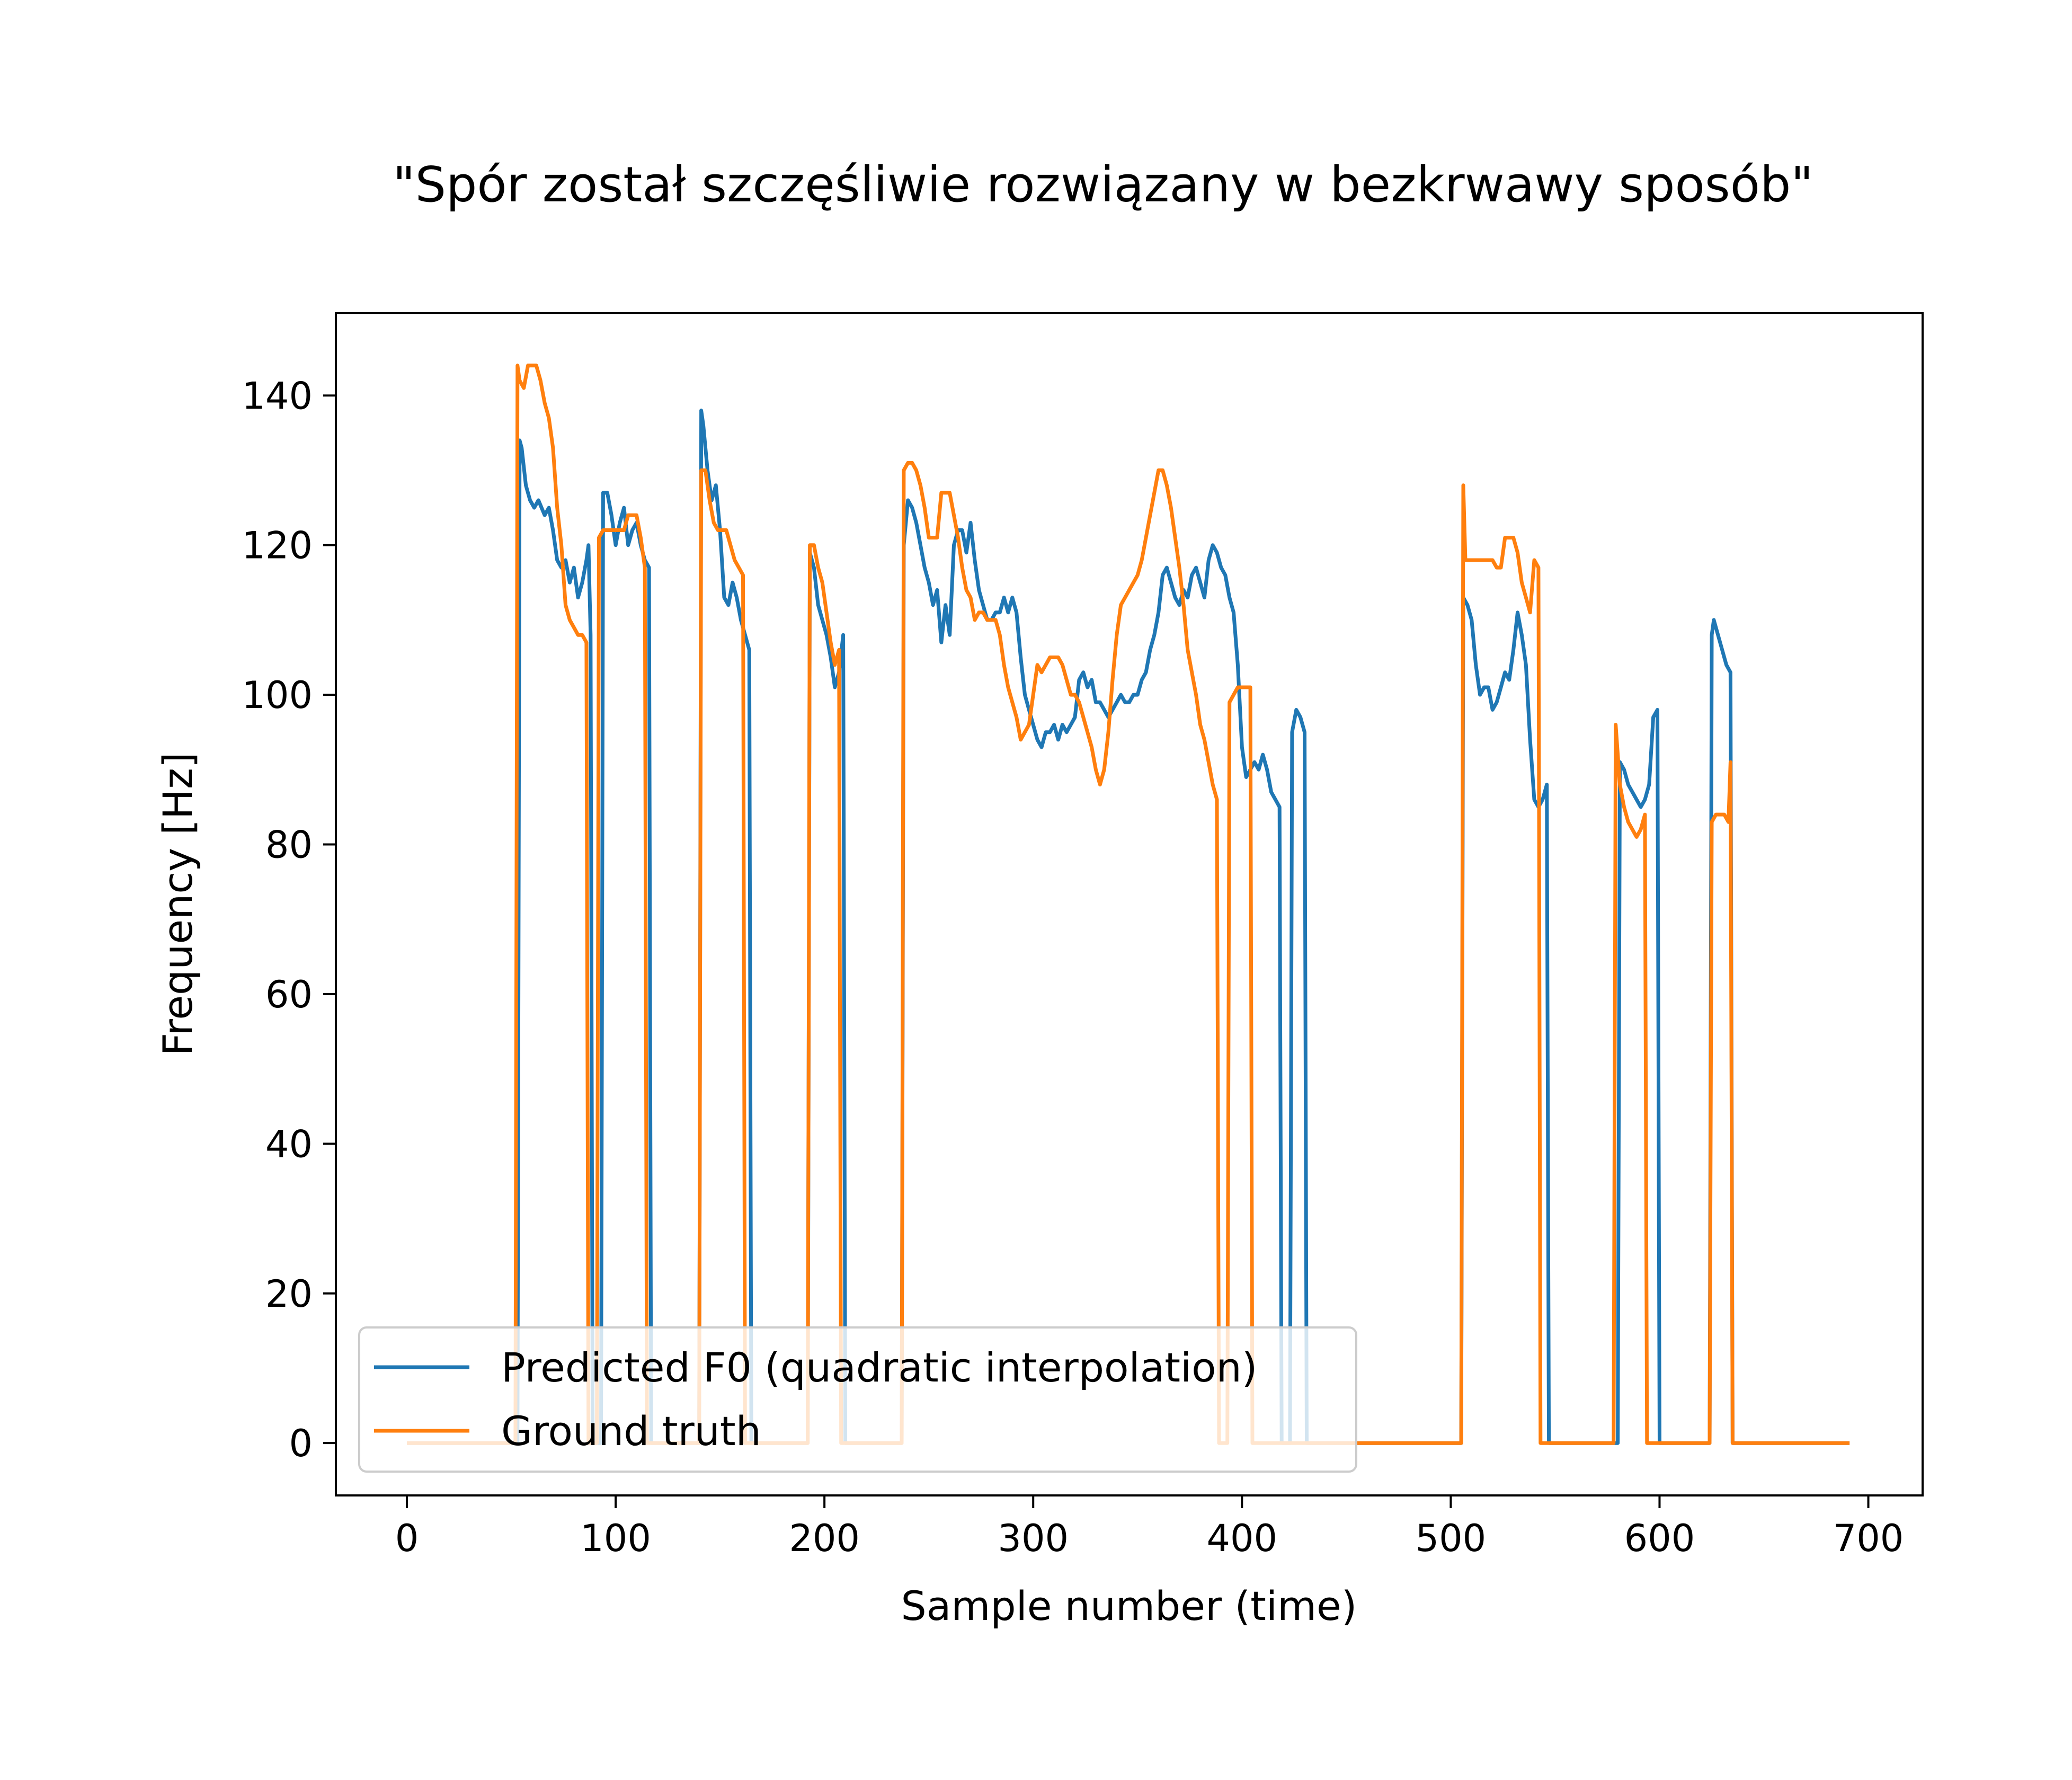 The width and height of the screenshot is (2072, 1780). I want to click on x-tick-label: 700, so click(1868, 1538).